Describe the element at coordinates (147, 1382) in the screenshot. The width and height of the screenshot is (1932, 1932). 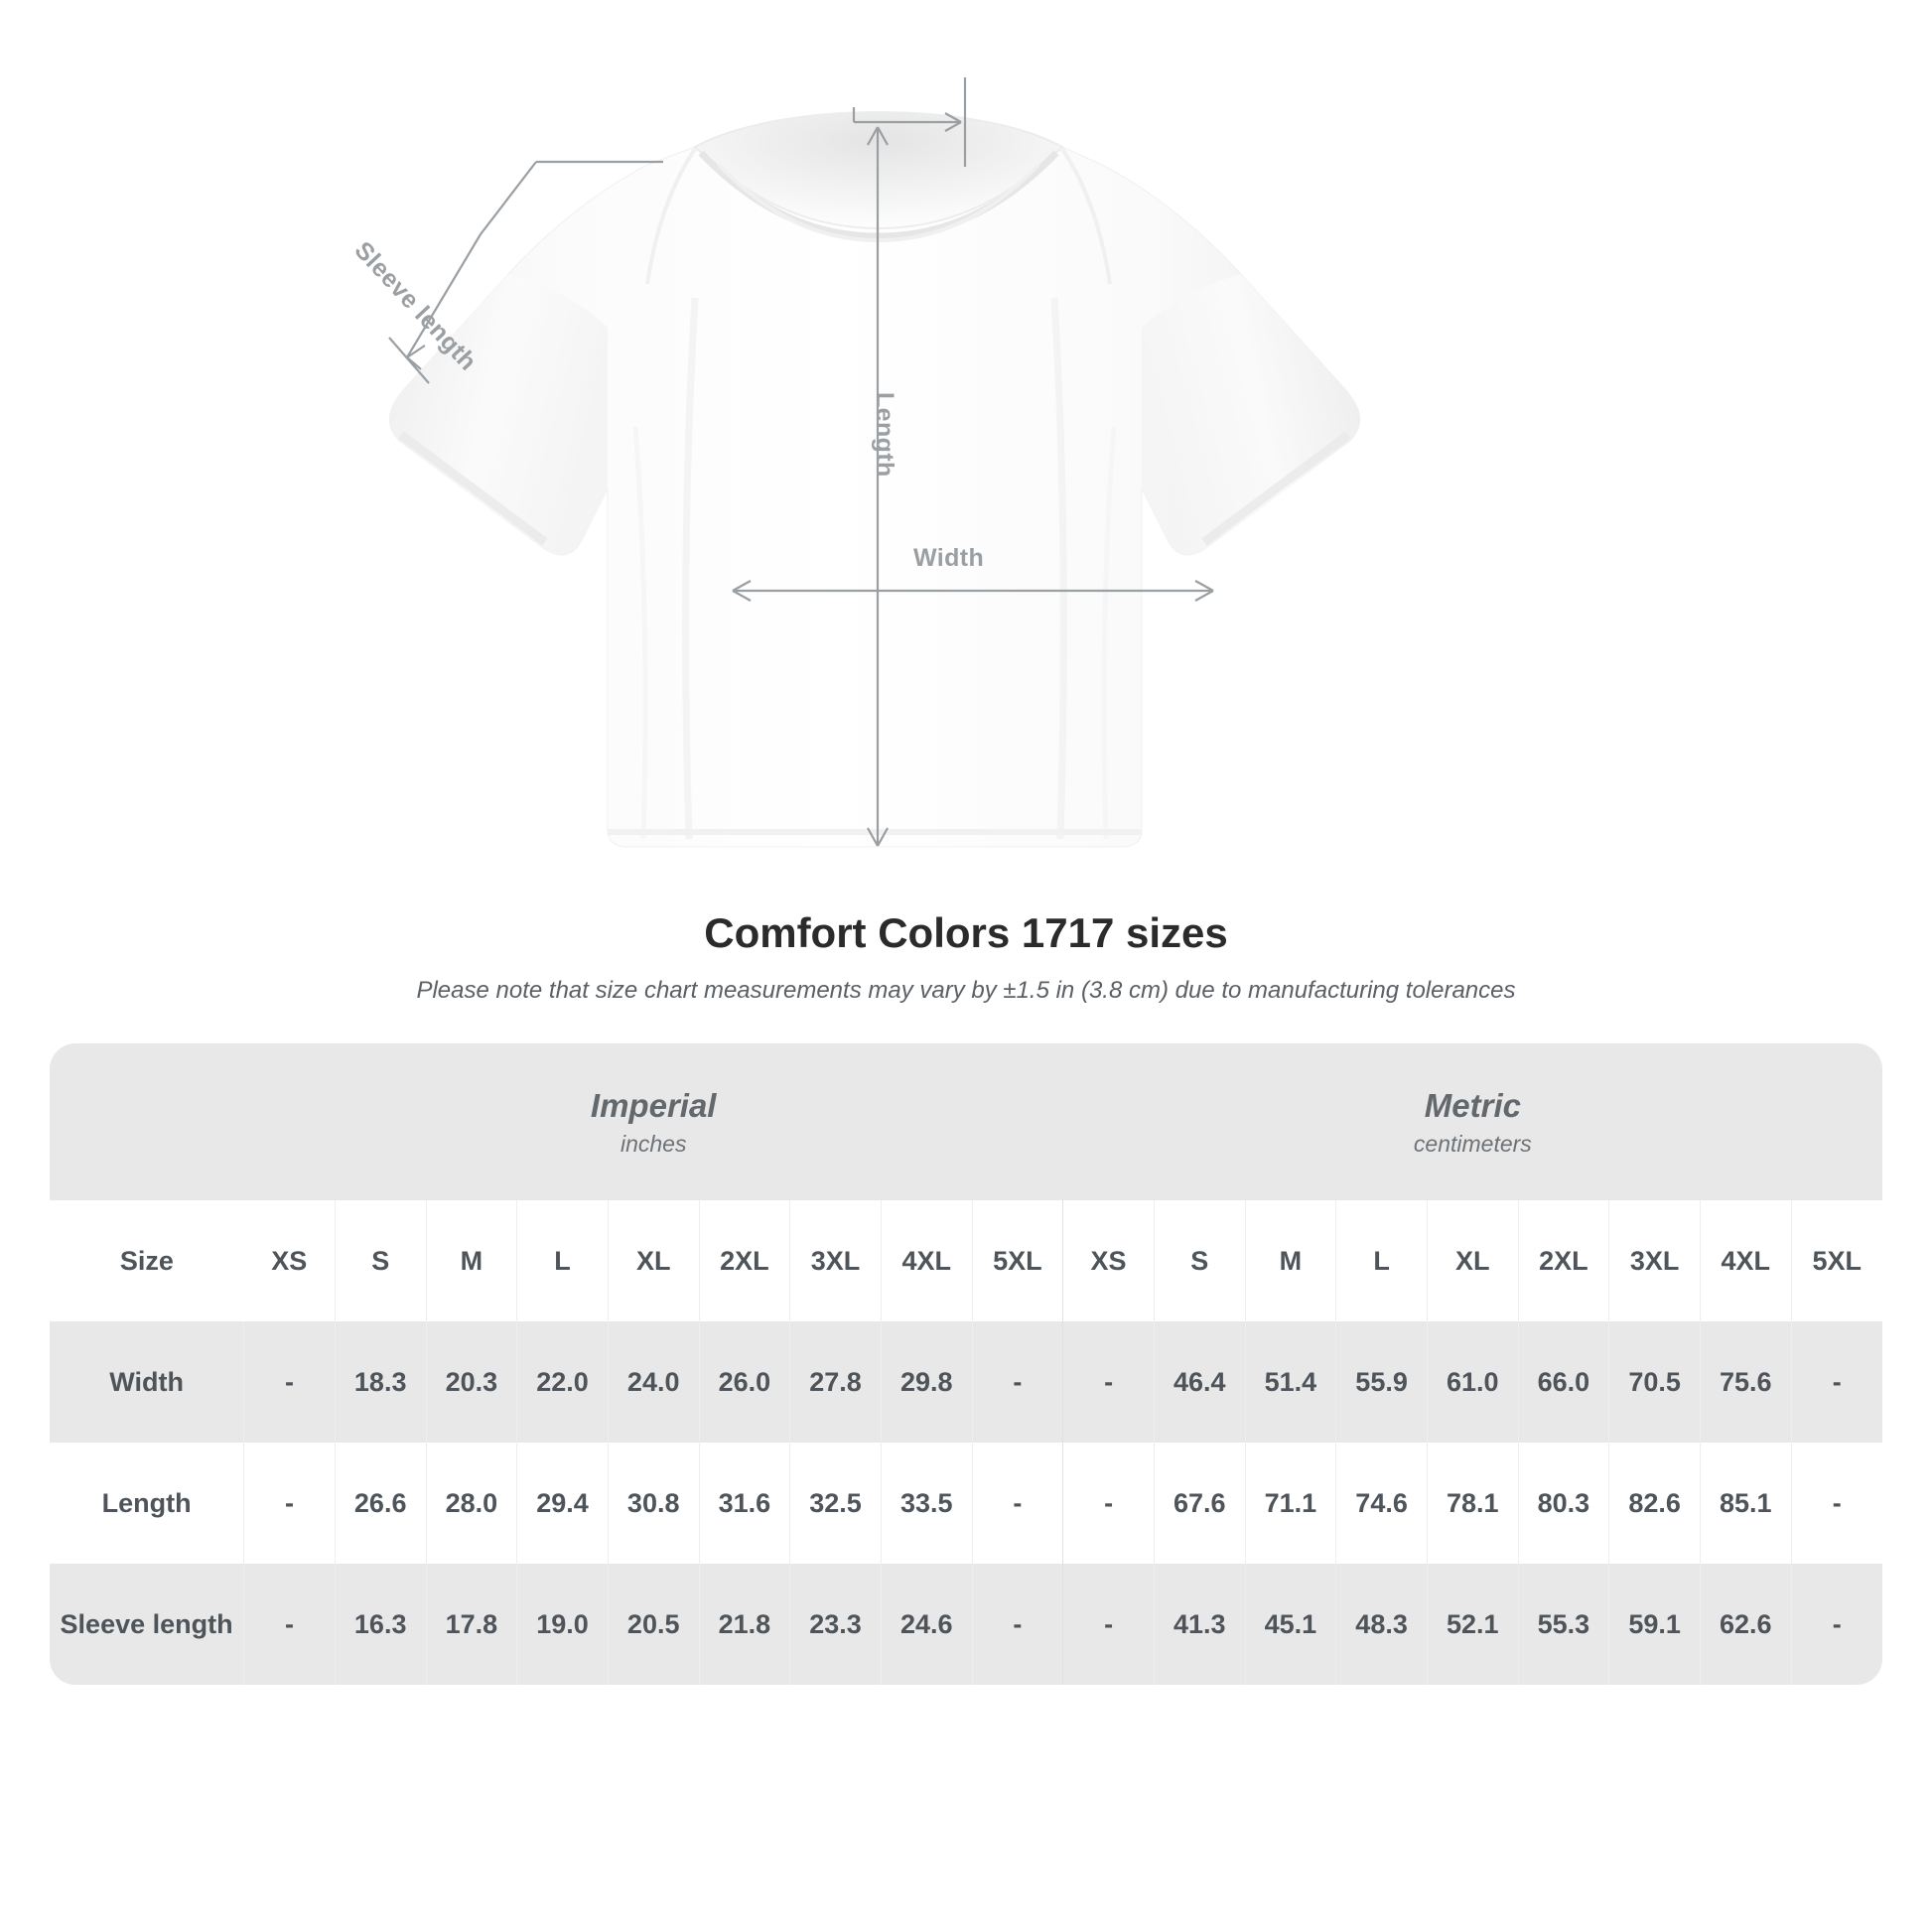
I see `measurement-label: Width` at that location.